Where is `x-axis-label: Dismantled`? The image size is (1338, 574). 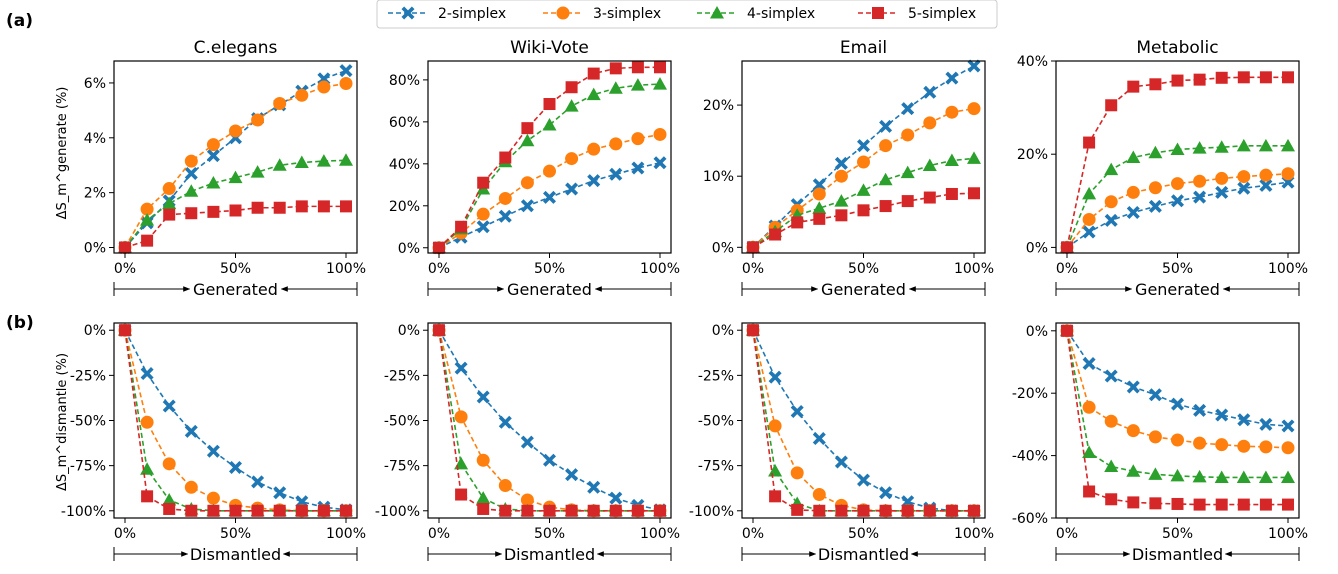 x-axis-label: Dismantled is located at coordinates (235, 554).